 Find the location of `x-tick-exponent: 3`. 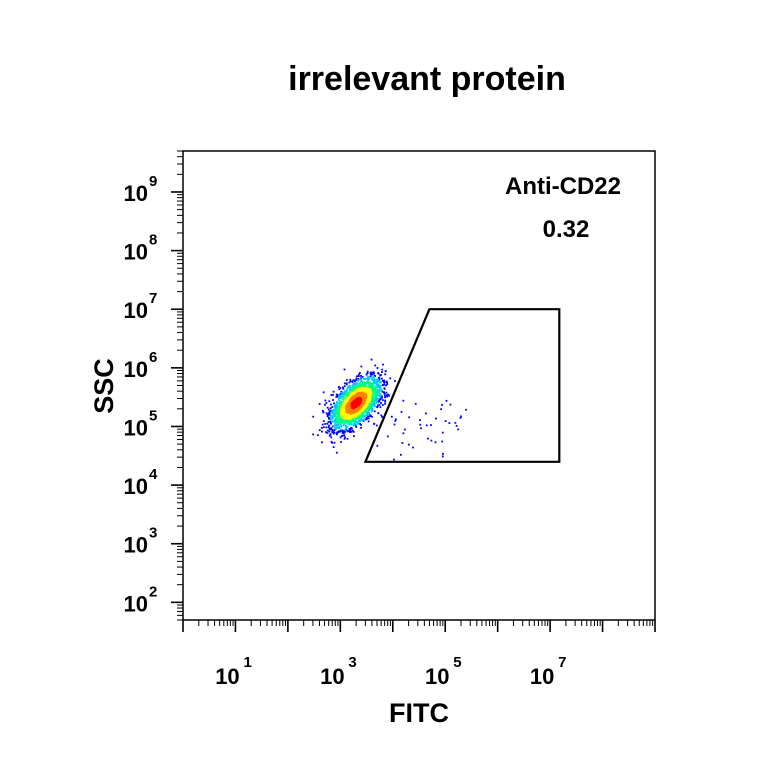

x-tick-exponent: 3 is located at coordinates (352, 662).